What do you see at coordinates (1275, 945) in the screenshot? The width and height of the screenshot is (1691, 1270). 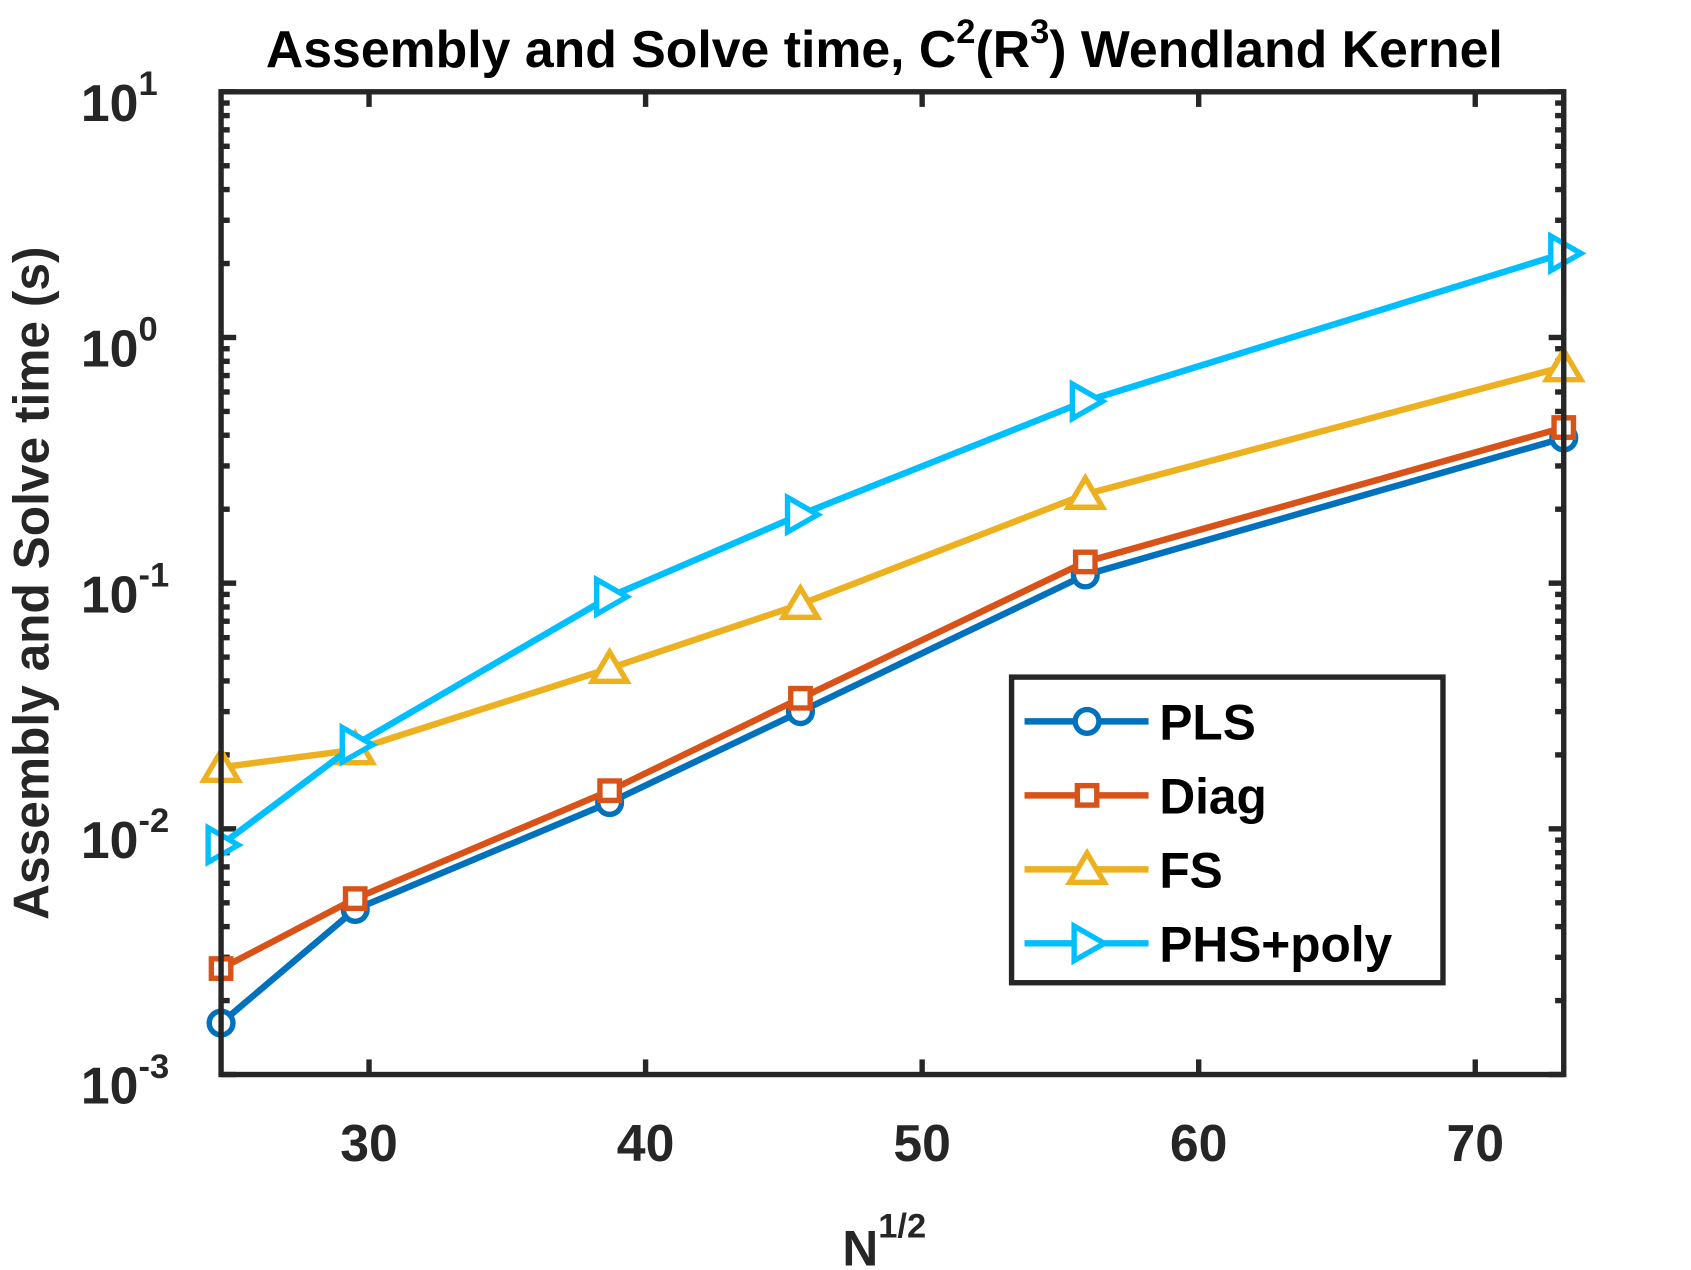 I see `legend-label: PHS+poly` at bounding box center [1275, 945].